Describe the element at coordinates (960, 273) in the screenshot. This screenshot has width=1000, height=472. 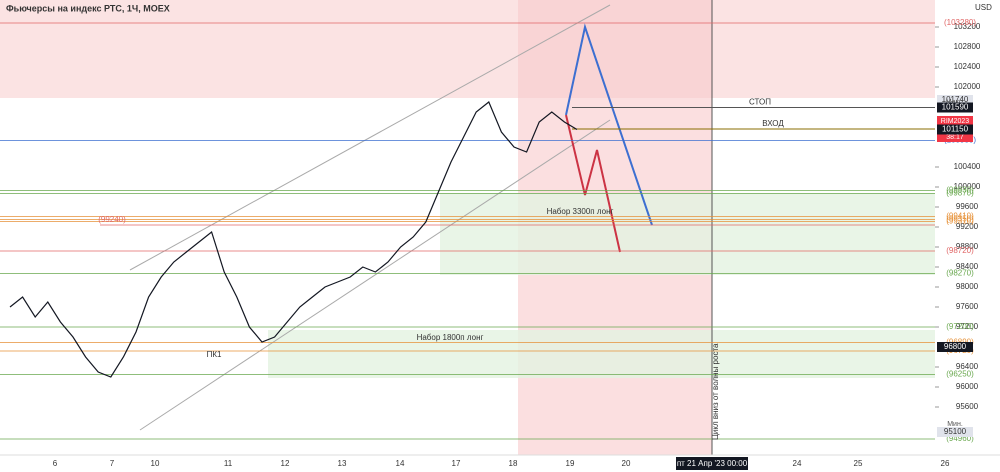
I see `level-label: (98270)` at that location.